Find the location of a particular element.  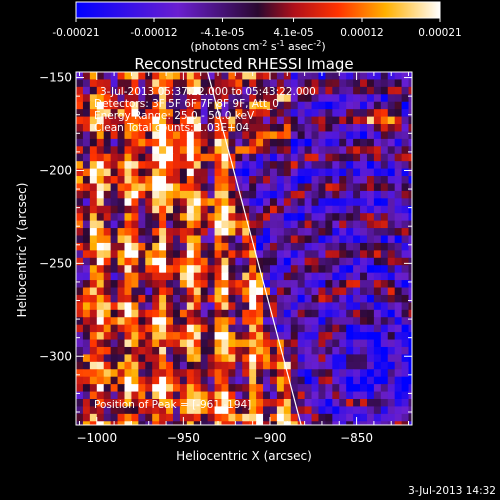

info-line-clean: Clean Total counts: 1.03E+04 is located at coordinates (171, 128).